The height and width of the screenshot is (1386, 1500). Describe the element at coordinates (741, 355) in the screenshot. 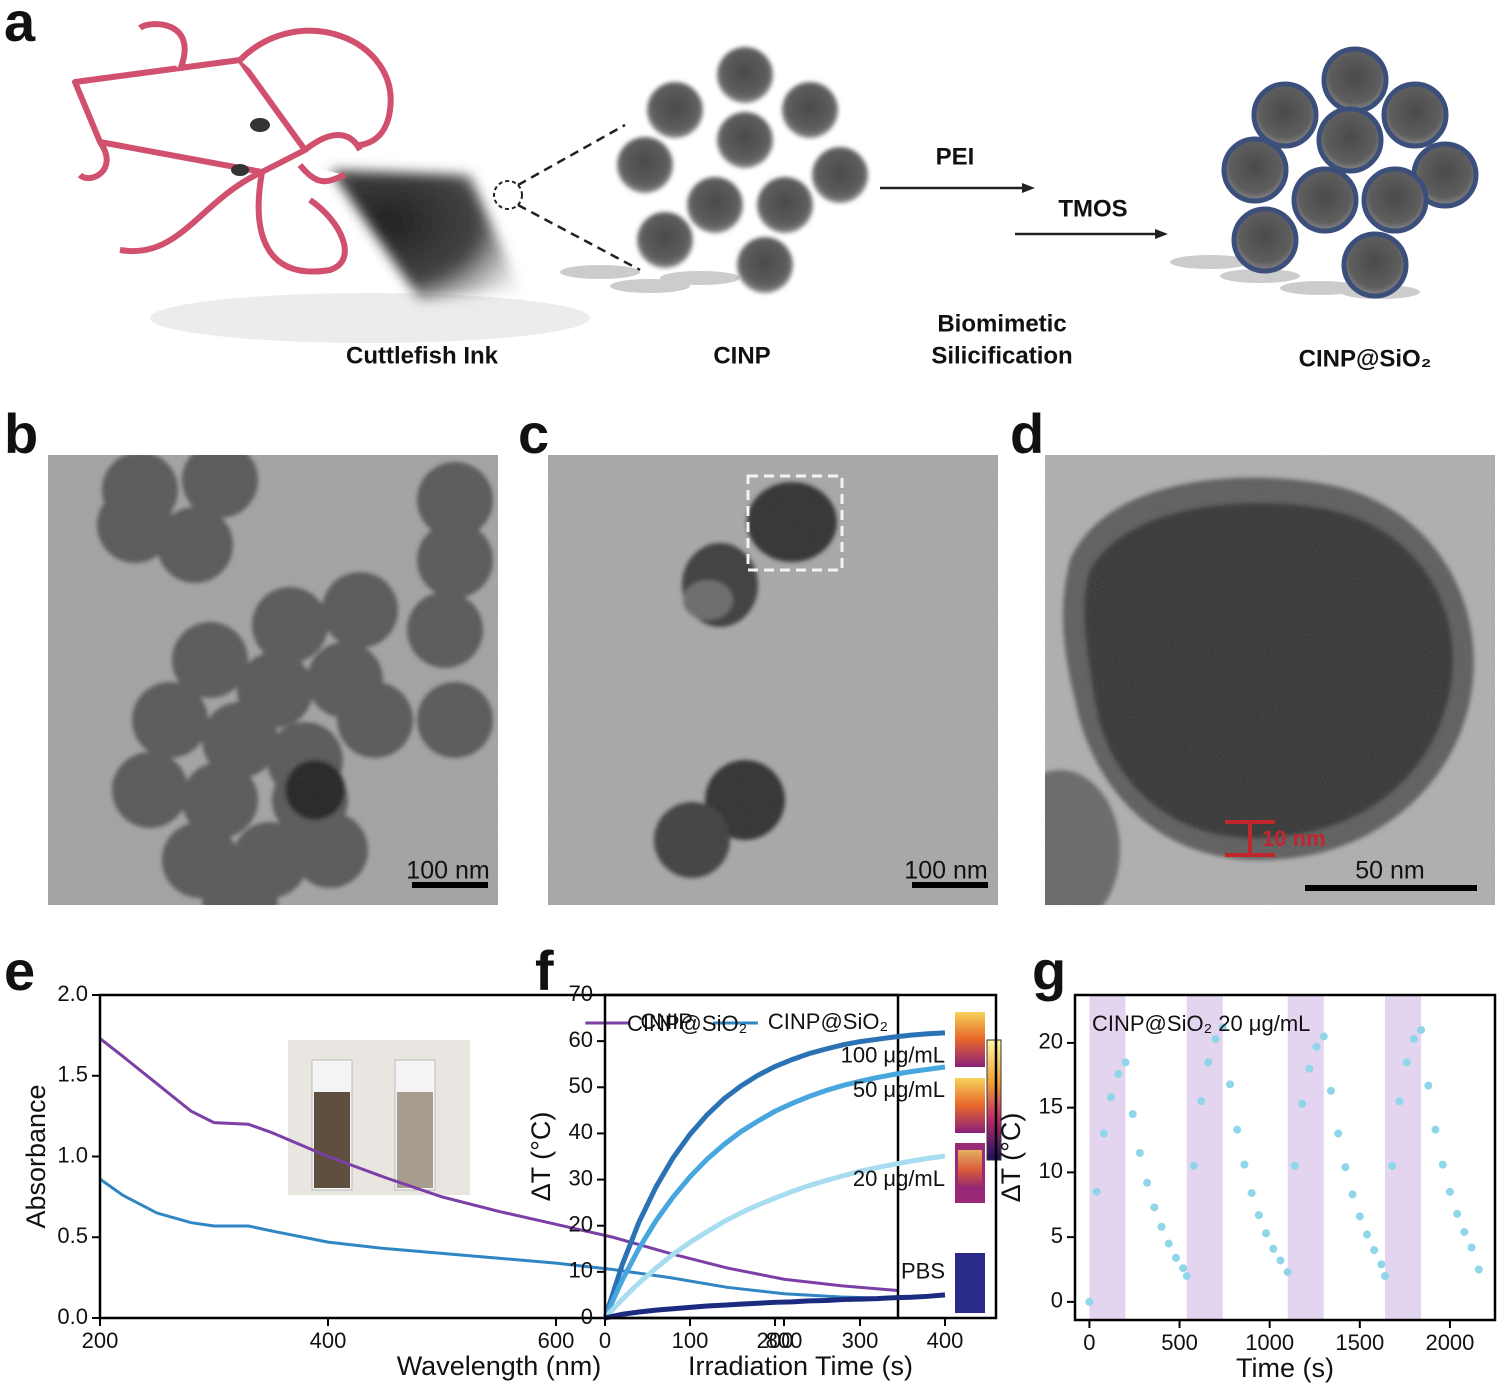

I see `schematic-label: CINP` at that location.